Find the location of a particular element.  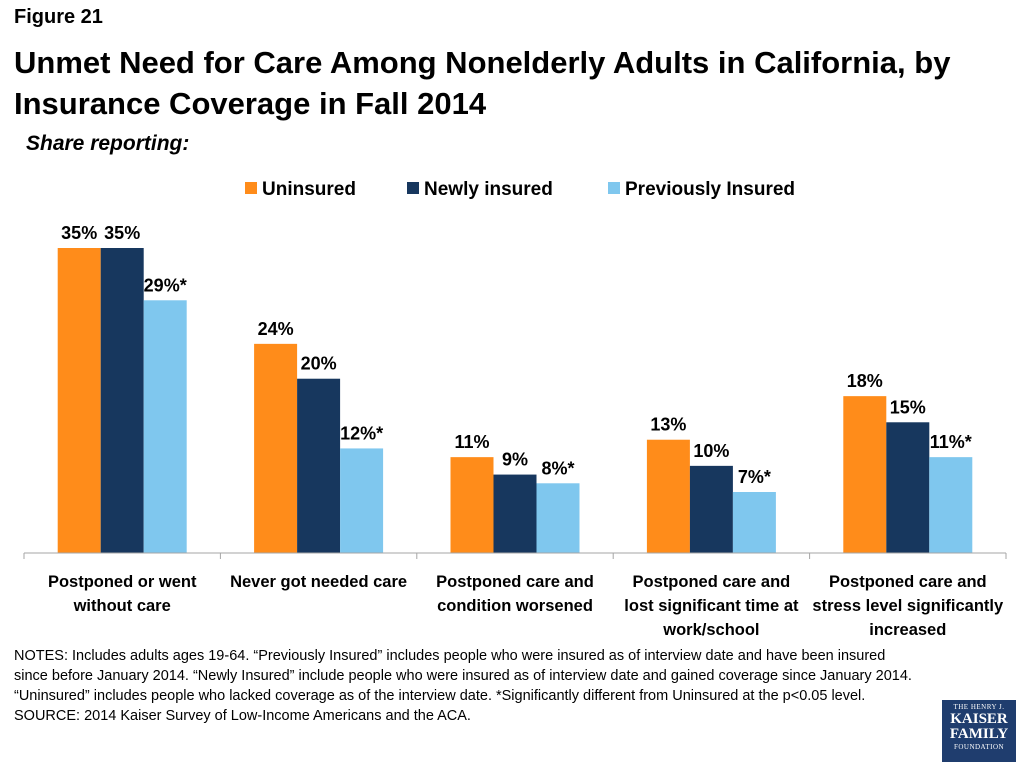

data-label-1-2: 9% is located at coordinates (515, 460).